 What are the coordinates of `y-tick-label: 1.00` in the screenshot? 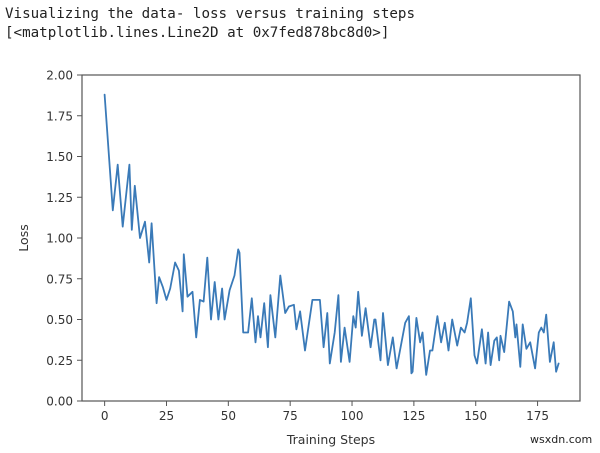 It's located at (59, 239).